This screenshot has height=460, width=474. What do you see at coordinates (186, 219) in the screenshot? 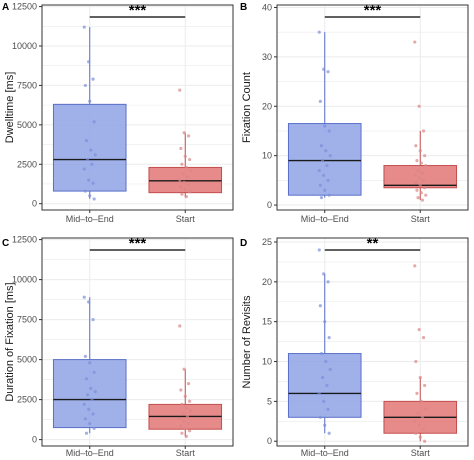
I see `x-tick-label: Start` at bounding box center [186, 219].